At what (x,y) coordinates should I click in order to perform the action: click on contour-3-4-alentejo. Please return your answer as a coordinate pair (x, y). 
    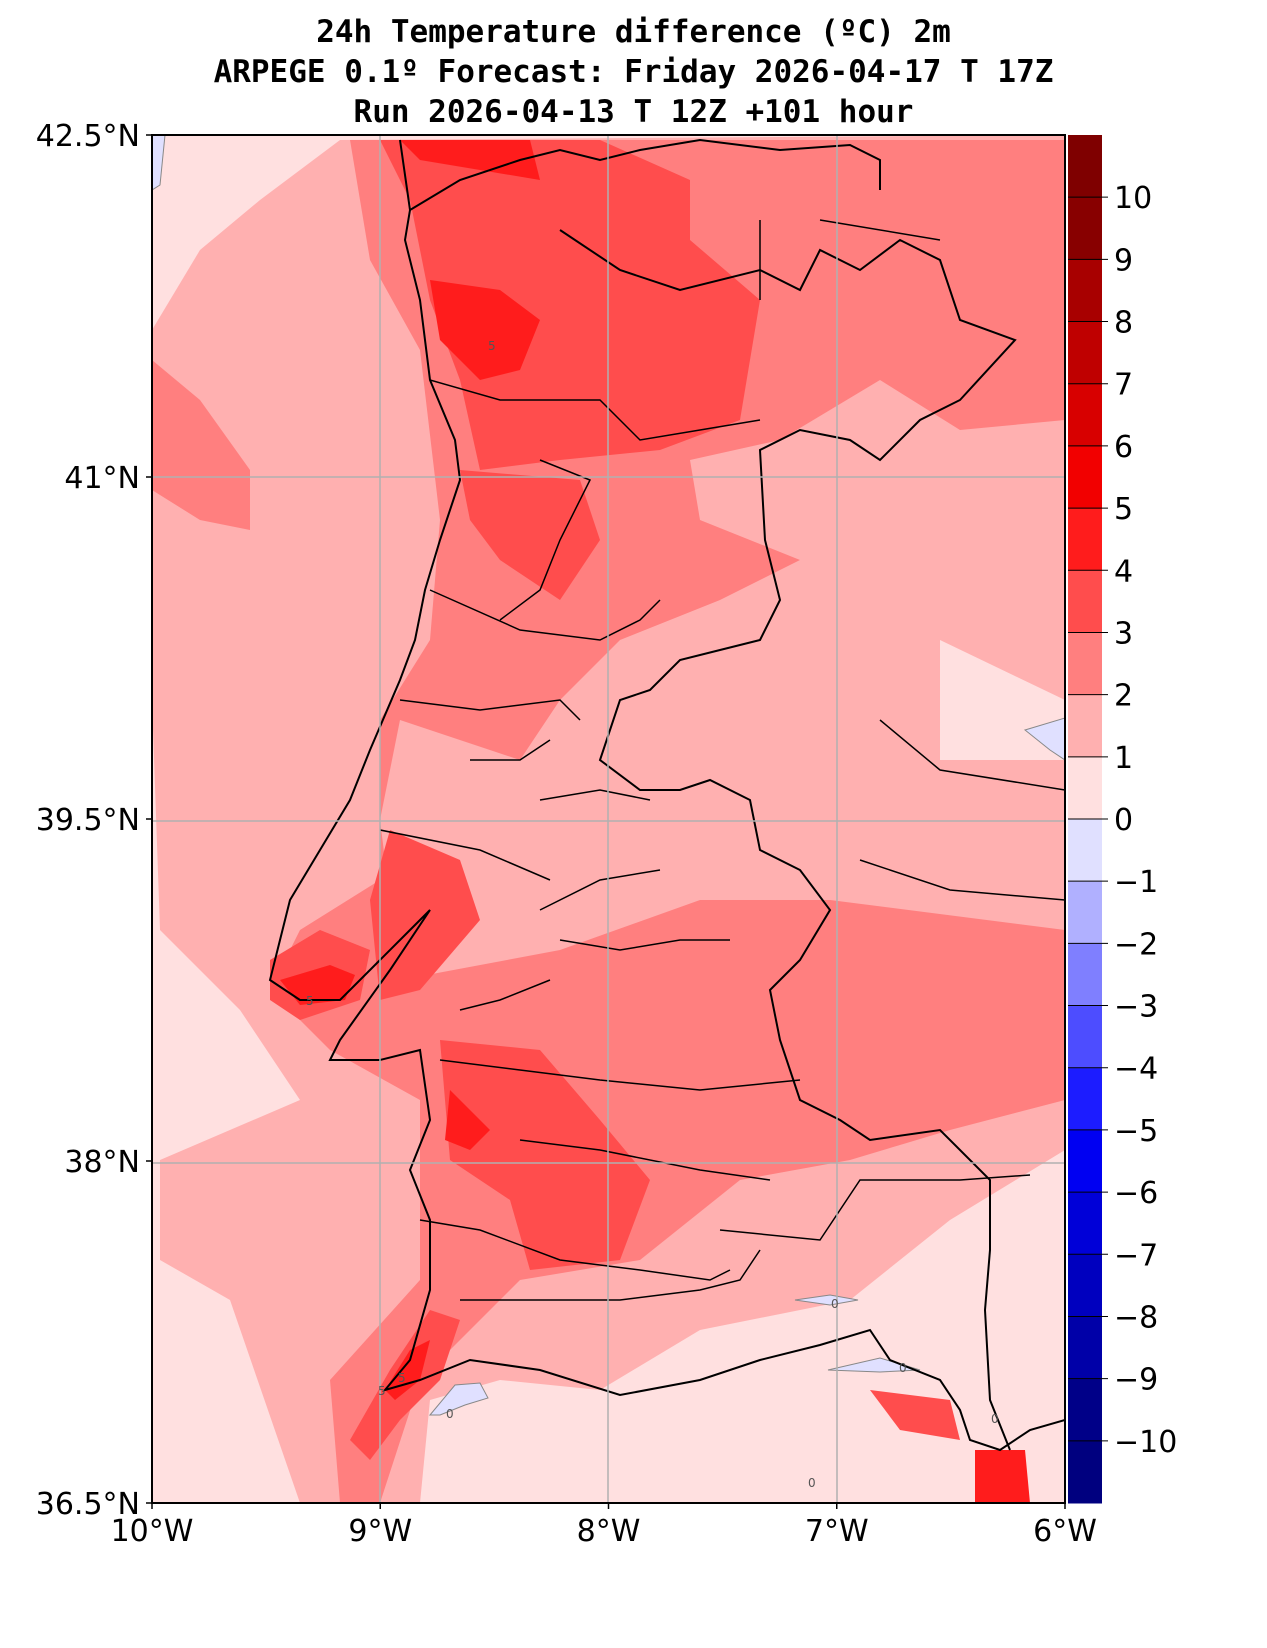
    Looking at the image, I should click on (545, 1155).